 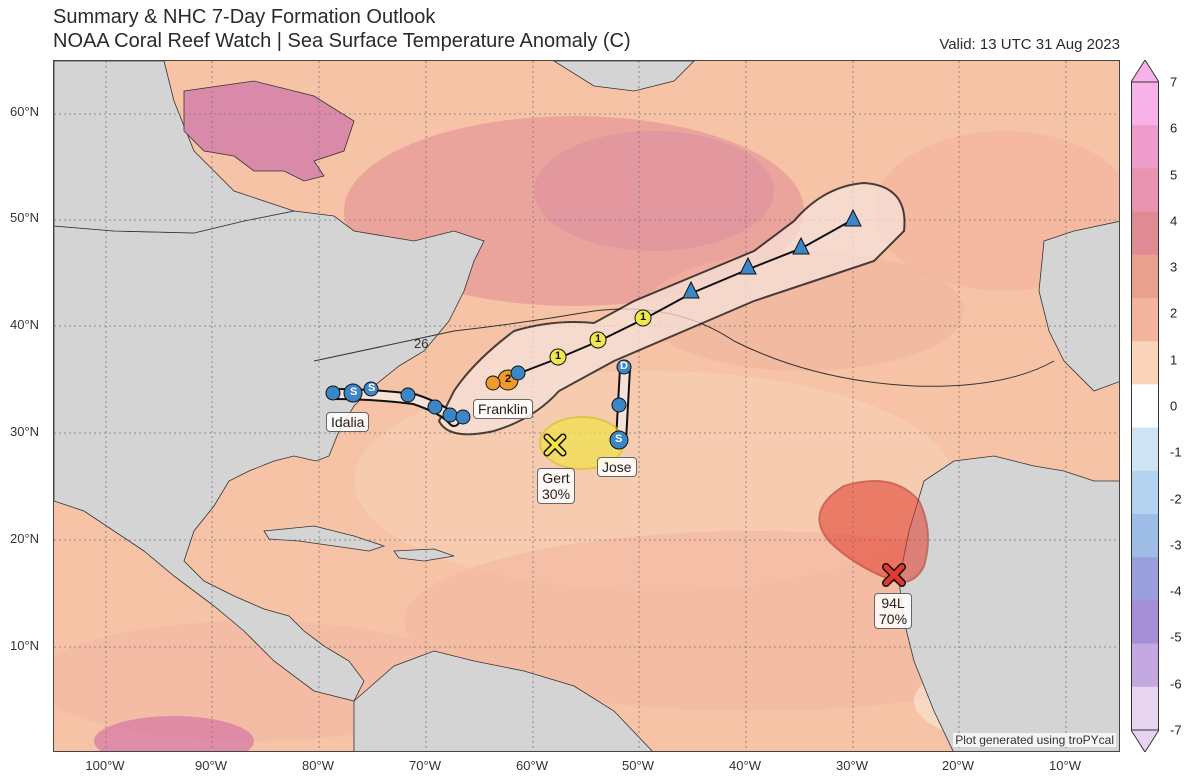 What do you see at coordinates (873, 531) in the screenshot?
I see `invest94l-outlook-area` at bounding box center [873, 531].